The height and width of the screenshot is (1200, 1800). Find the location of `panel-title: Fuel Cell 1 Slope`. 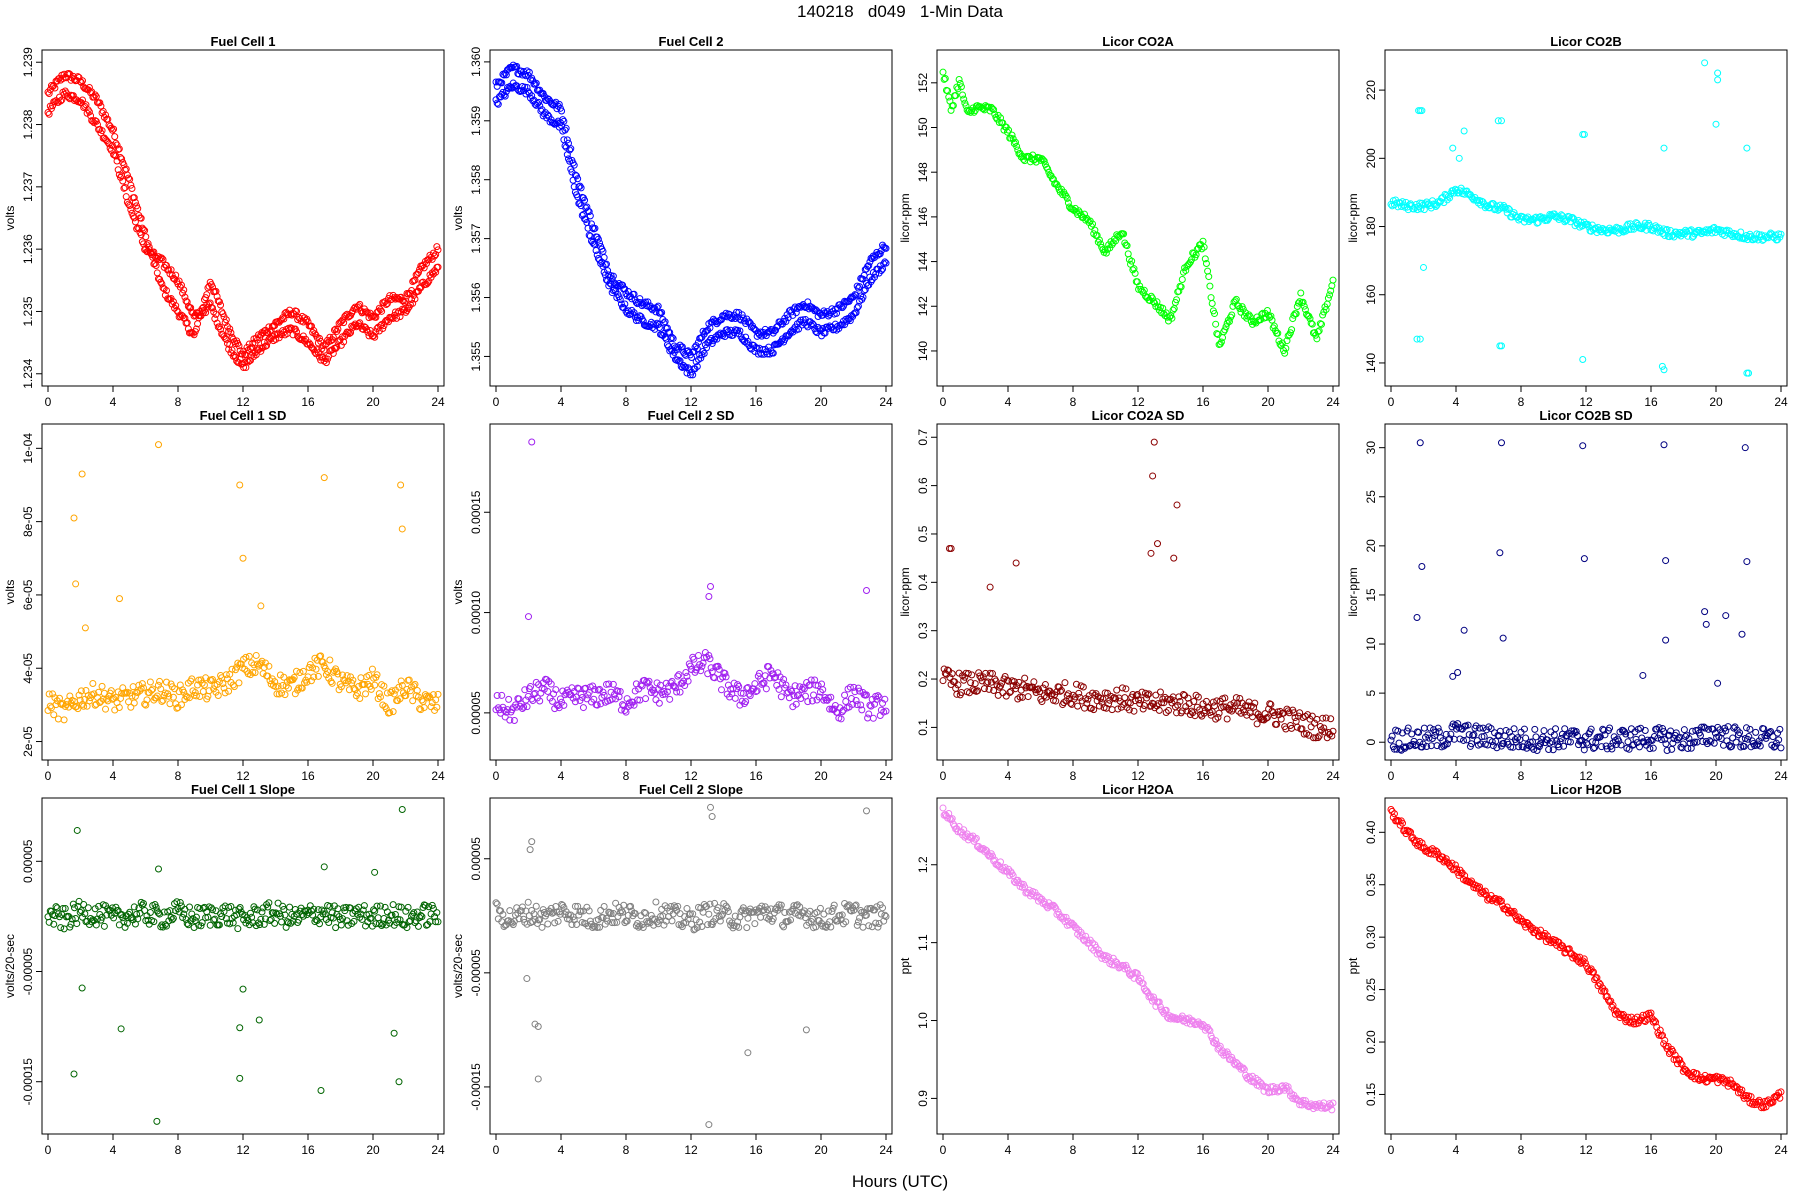

panel-title: Fuel Cell 1 Slope is located at coordinates (243, 789).